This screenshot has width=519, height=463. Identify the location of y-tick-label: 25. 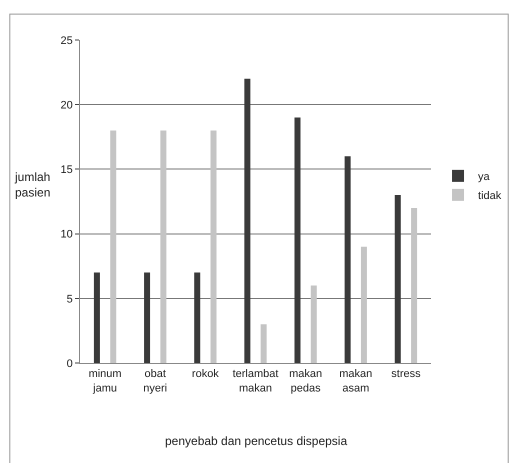
(66, 40).